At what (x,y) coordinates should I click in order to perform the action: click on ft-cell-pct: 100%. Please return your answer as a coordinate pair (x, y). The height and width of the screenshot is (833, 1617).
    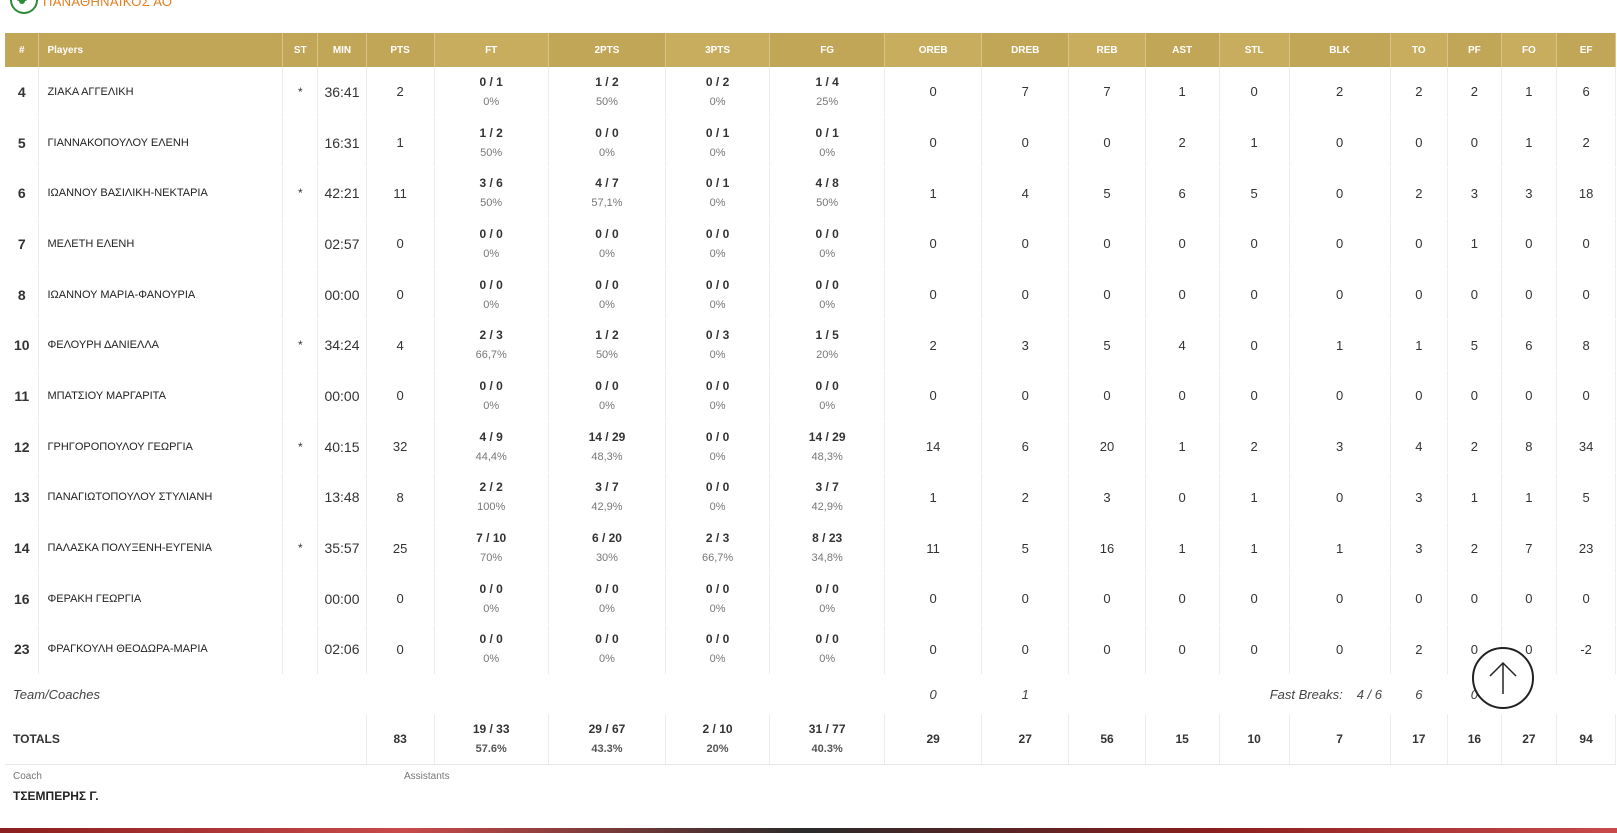
    Looking at the image, I should click on (491, 507).